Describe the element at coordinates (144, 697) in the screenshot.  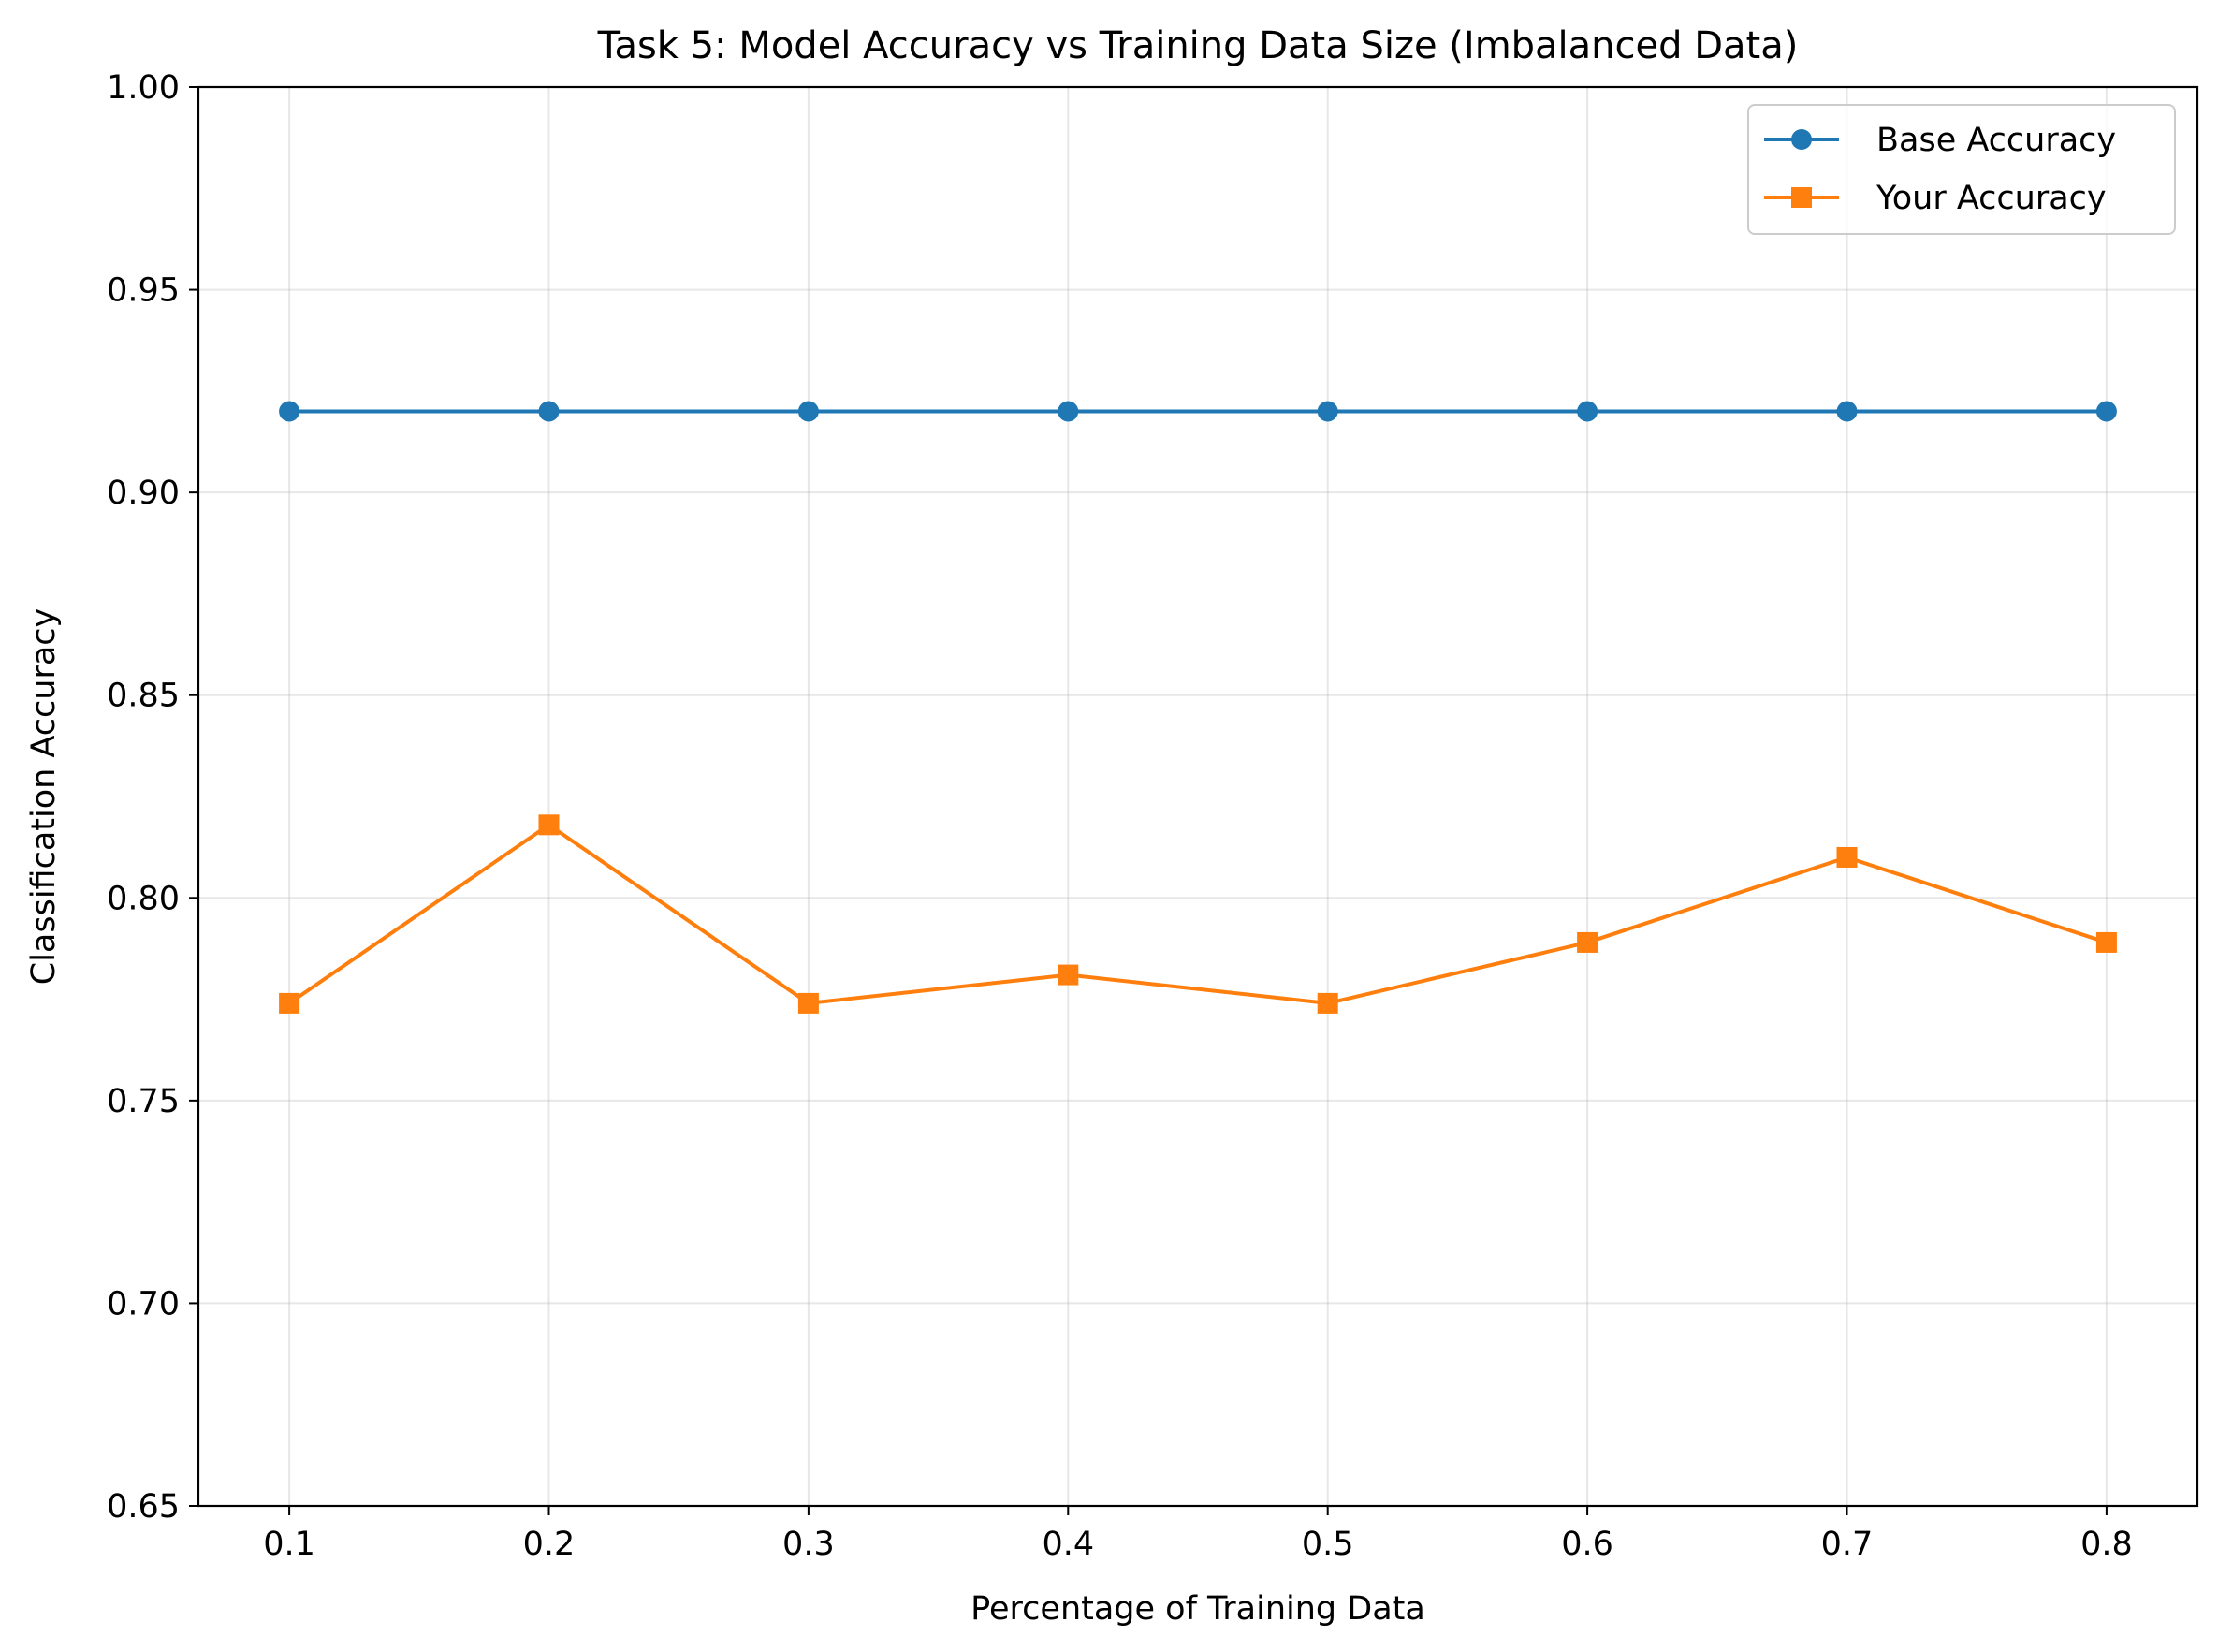
I see `y-tick-label: 0.85` at that location.